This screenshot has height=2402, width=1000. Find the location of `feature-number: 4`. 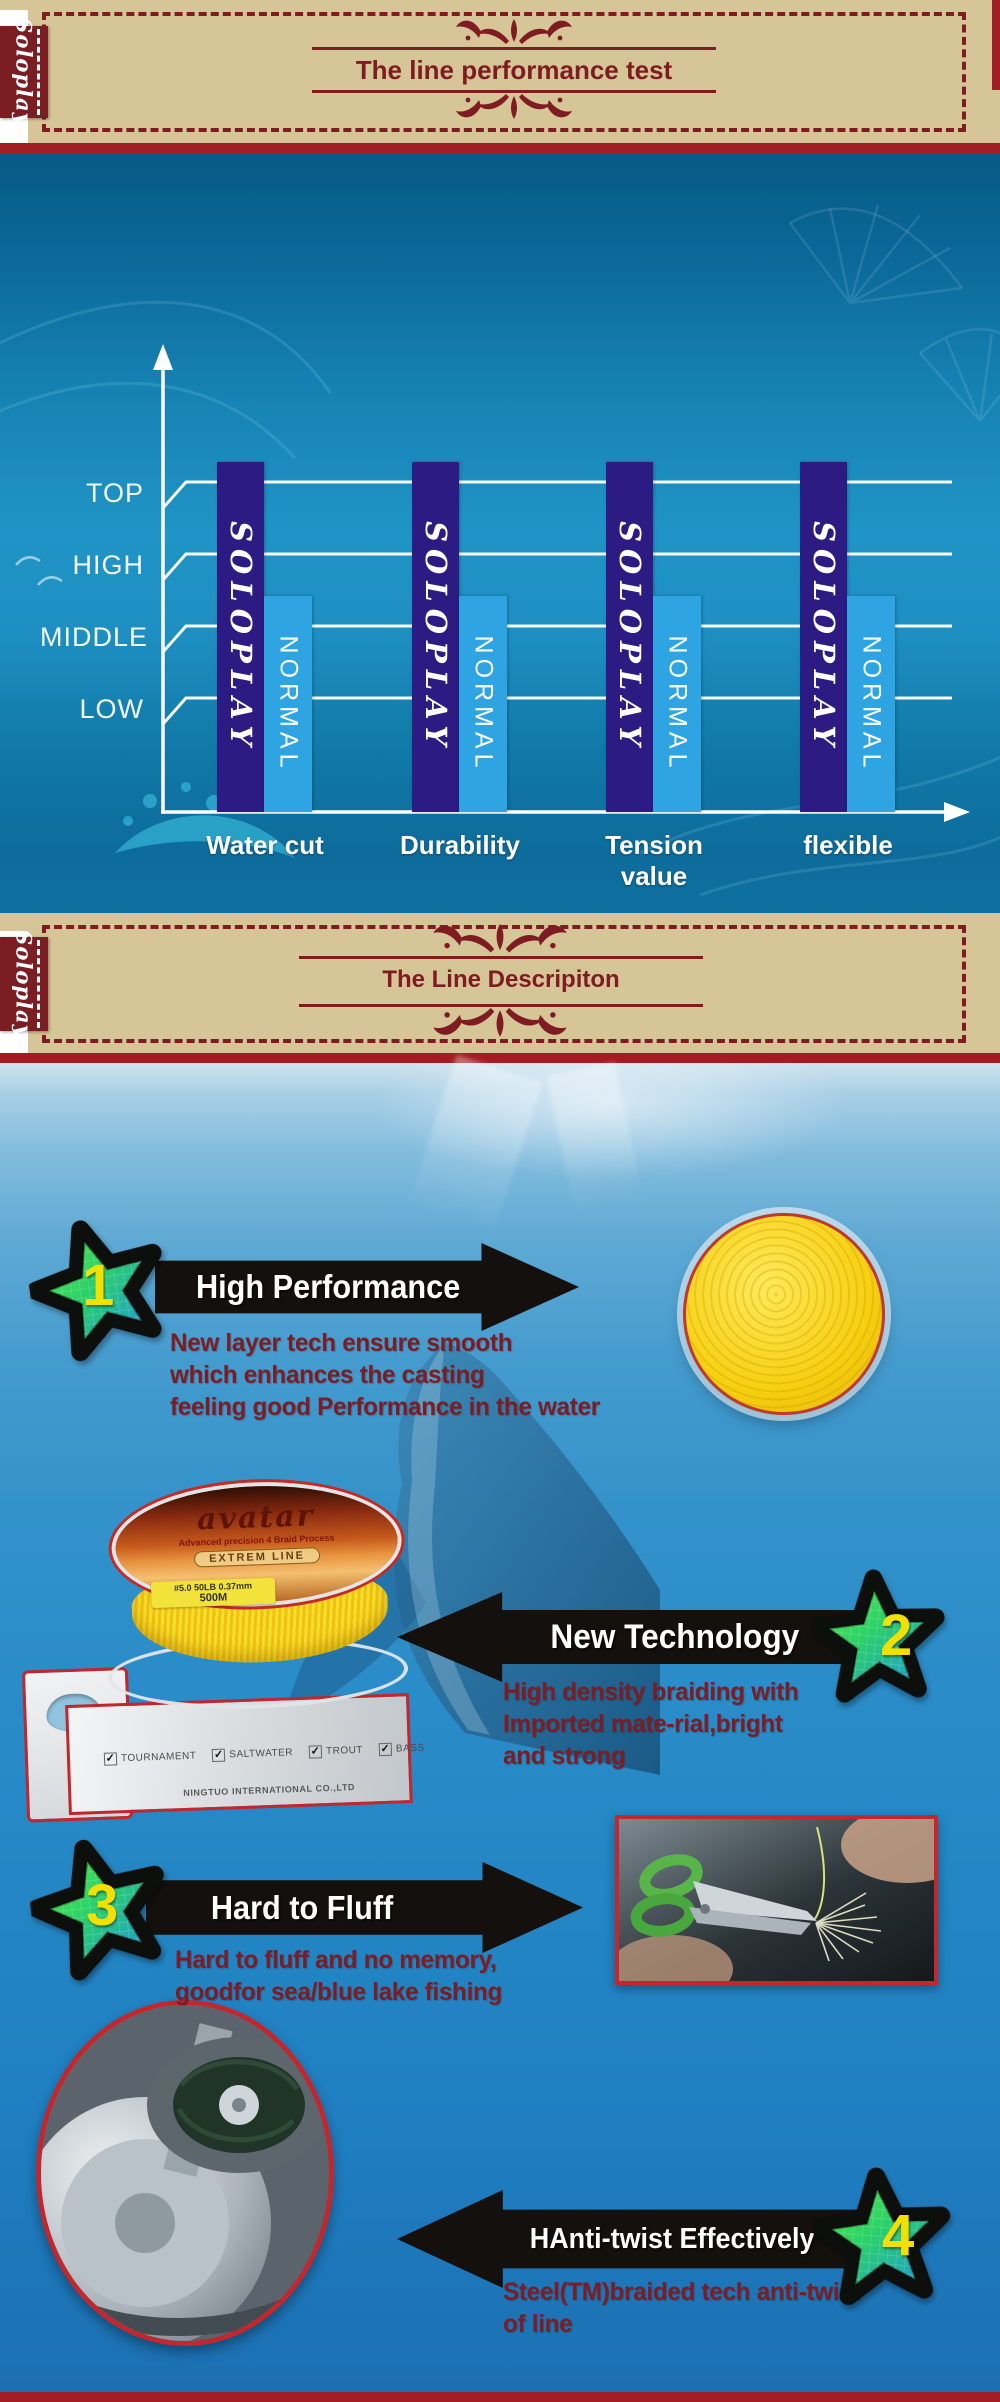

feature-number: 4 is located at coordinates (898, 2235).